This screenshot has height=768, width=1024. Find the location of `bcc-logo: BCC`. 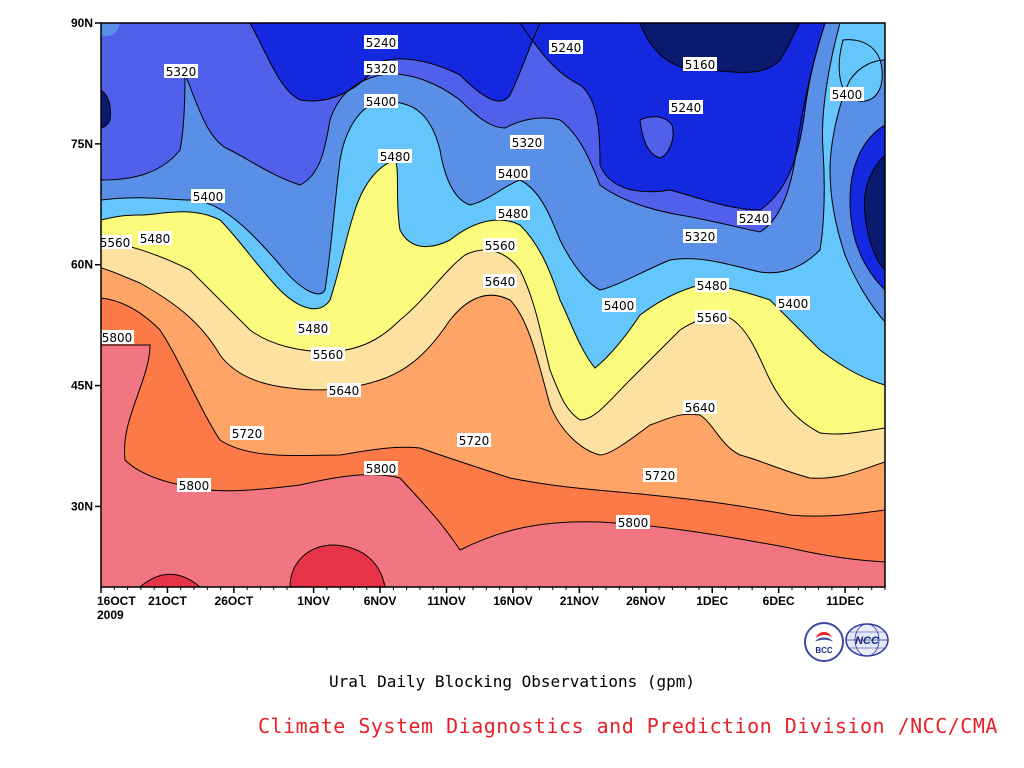

bcc-logo: BCC is located at coordinates (824, 642).